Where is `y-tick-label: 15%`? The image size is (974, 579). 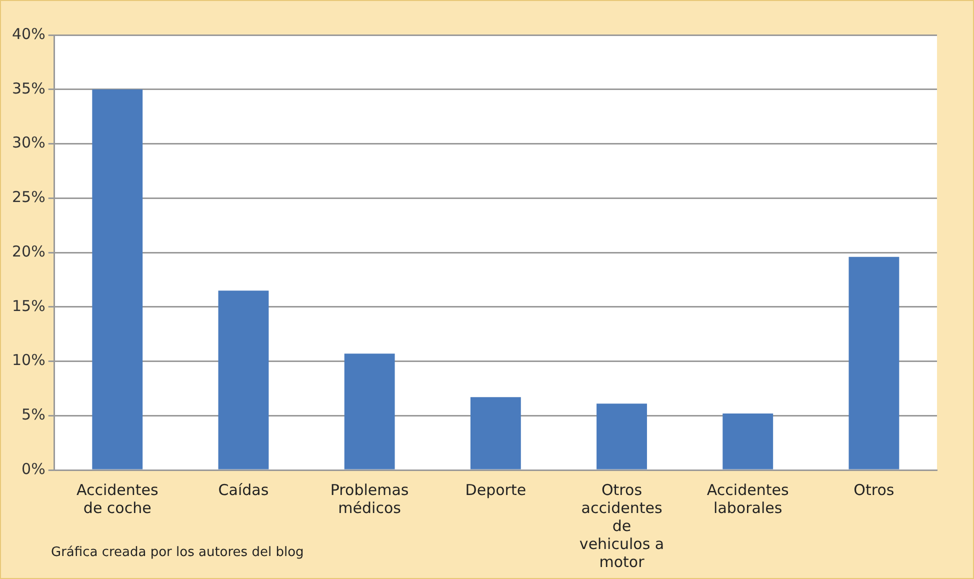 y-tick-label: 15% is located at coordinates (29, 305).